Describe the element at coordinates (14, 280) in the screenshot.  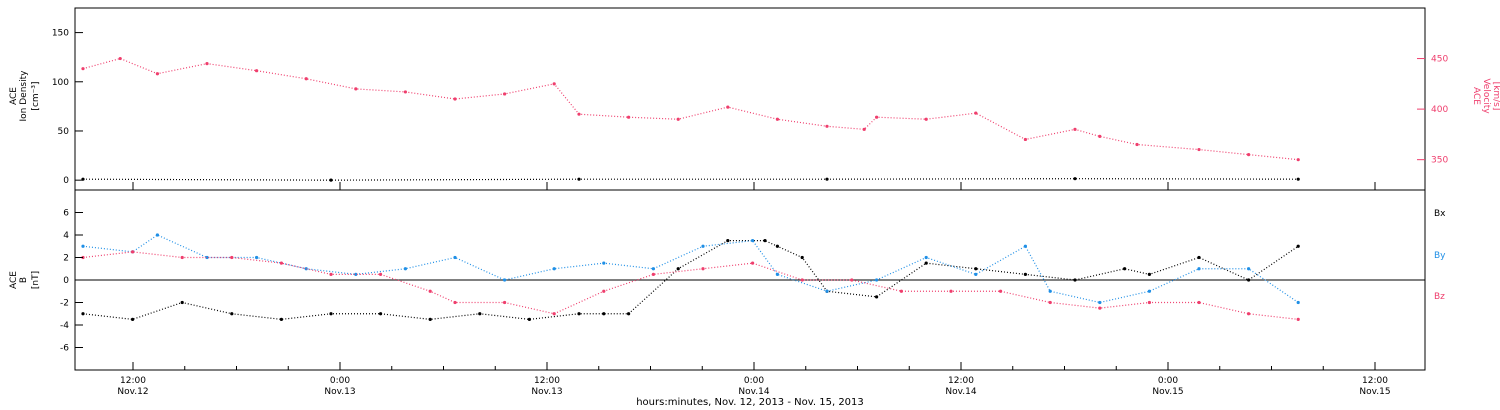
I see `field-axis-label-line1: ACE` at that location.